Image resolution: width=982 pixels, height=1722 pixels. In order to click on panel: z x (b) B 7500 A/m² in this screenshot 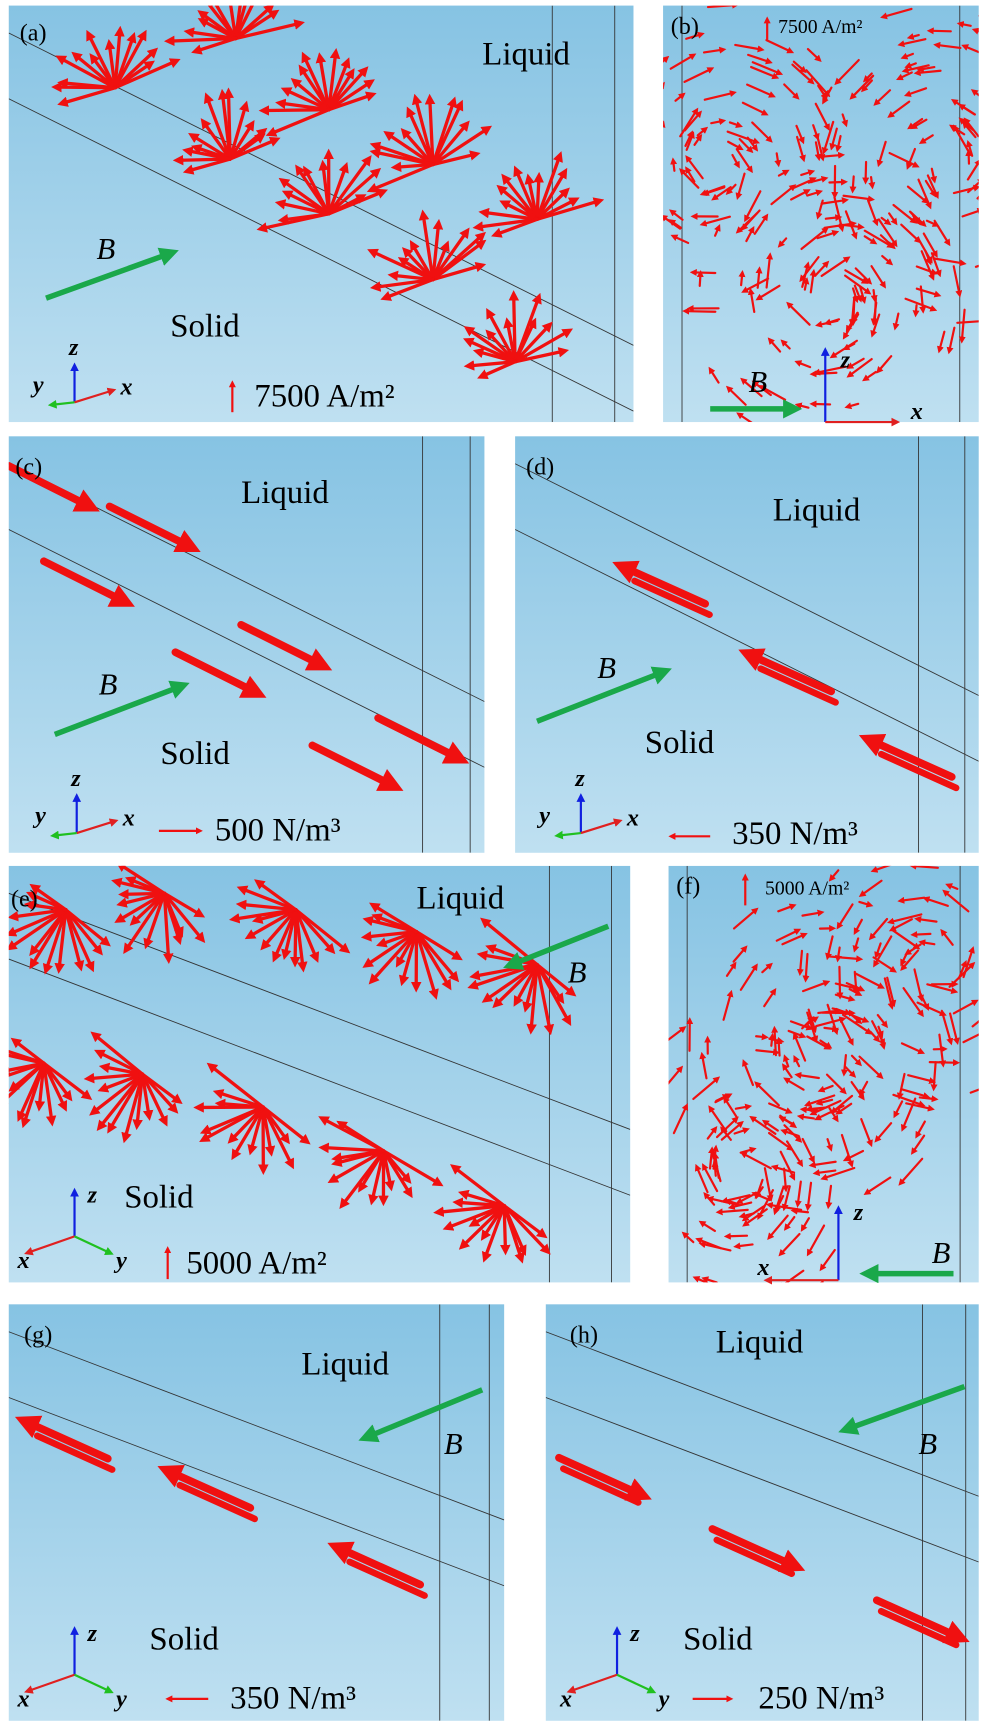, I will do `click(821, 216)`.